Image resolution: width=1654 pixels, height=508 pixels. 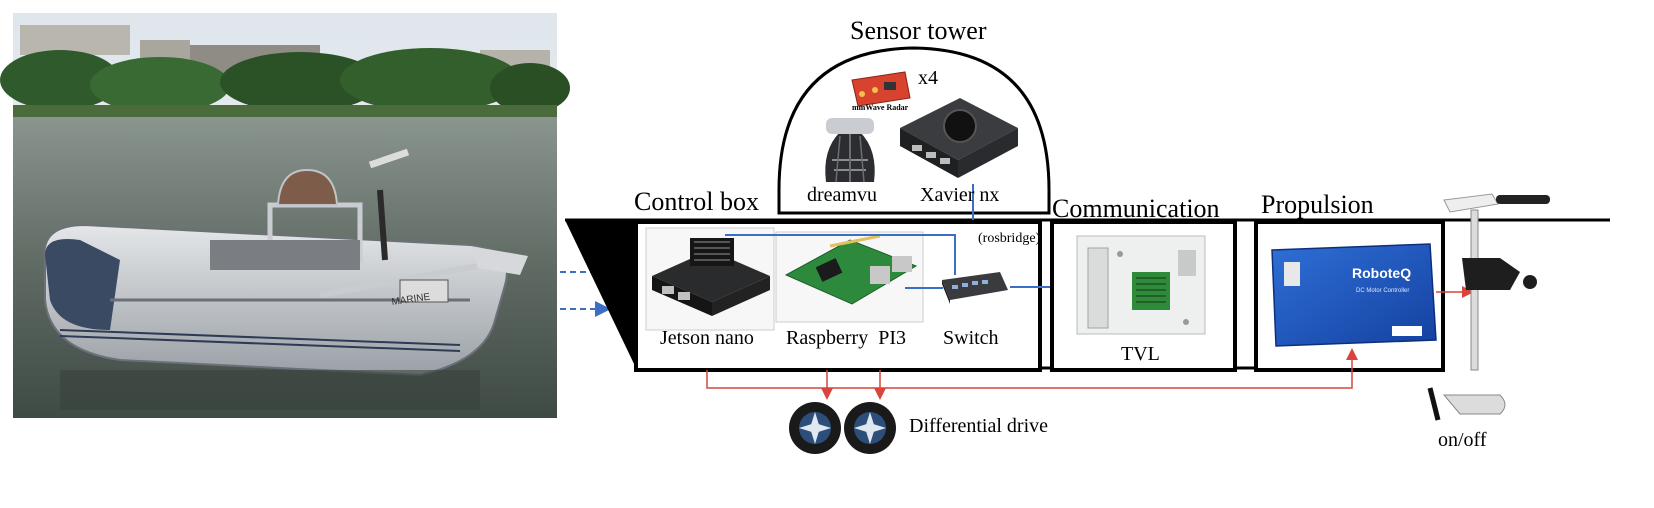 I want to click on boat-text: MARINE, so click(x=411, y=300).